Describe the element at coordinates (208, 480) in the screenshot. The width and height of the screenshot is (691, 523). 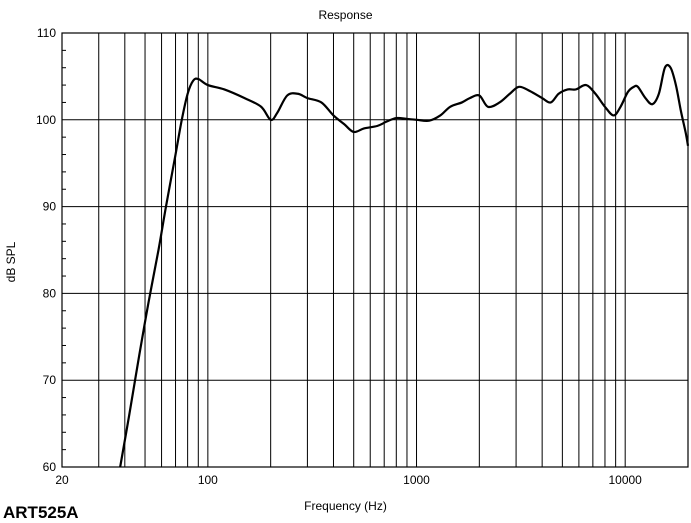
I see `x-tick-label: 100` at that location.